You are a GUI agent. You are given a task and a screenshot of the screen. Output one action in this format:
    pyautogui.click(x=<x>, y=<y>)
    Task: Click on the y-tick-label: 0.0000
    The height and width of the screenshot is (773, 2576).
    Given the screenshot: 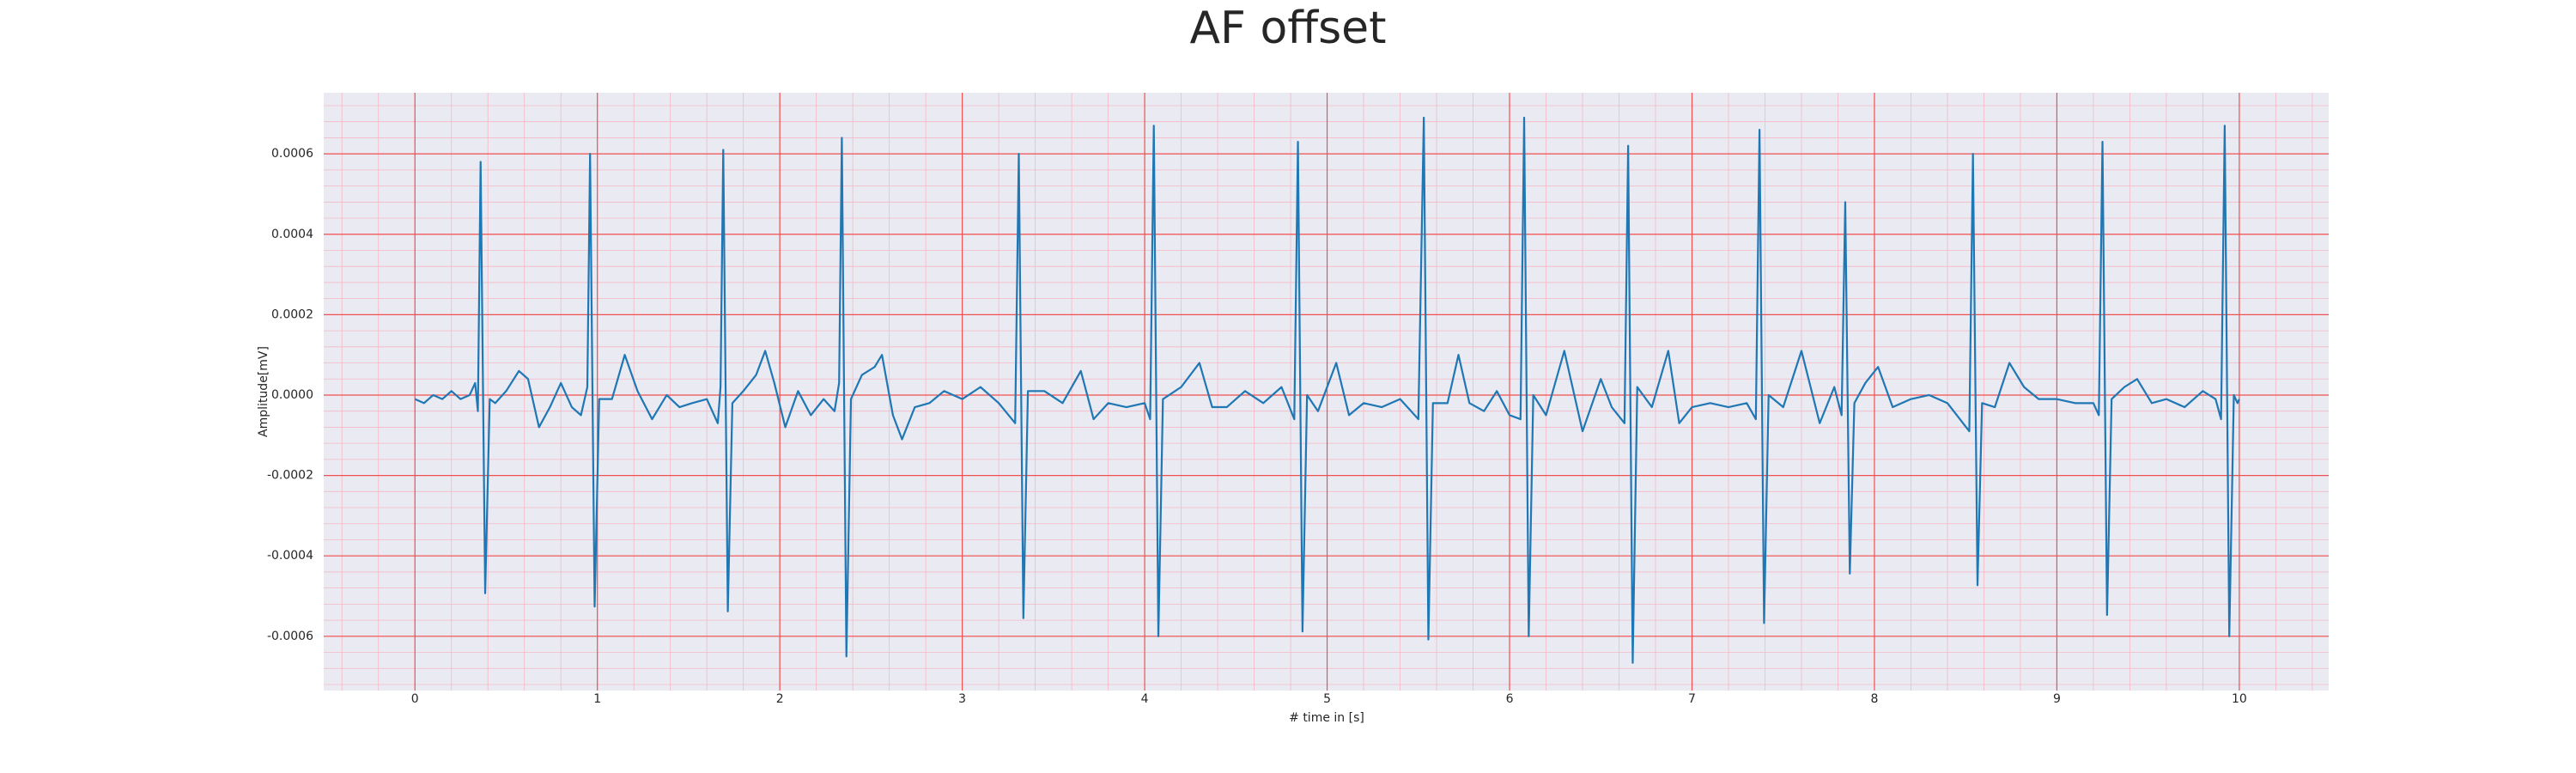 What is the action you would take?
    pyautogui.click(x=292, y=395)
    